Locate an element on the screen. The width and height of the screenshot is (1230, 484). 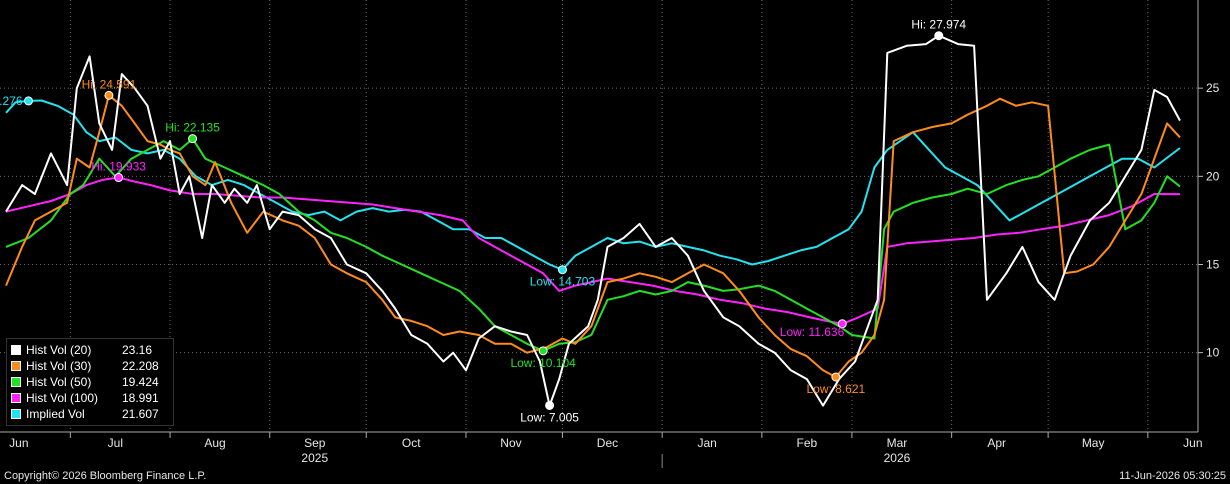
legend-series-value: 23.16 is located at coordinates (137, 350).